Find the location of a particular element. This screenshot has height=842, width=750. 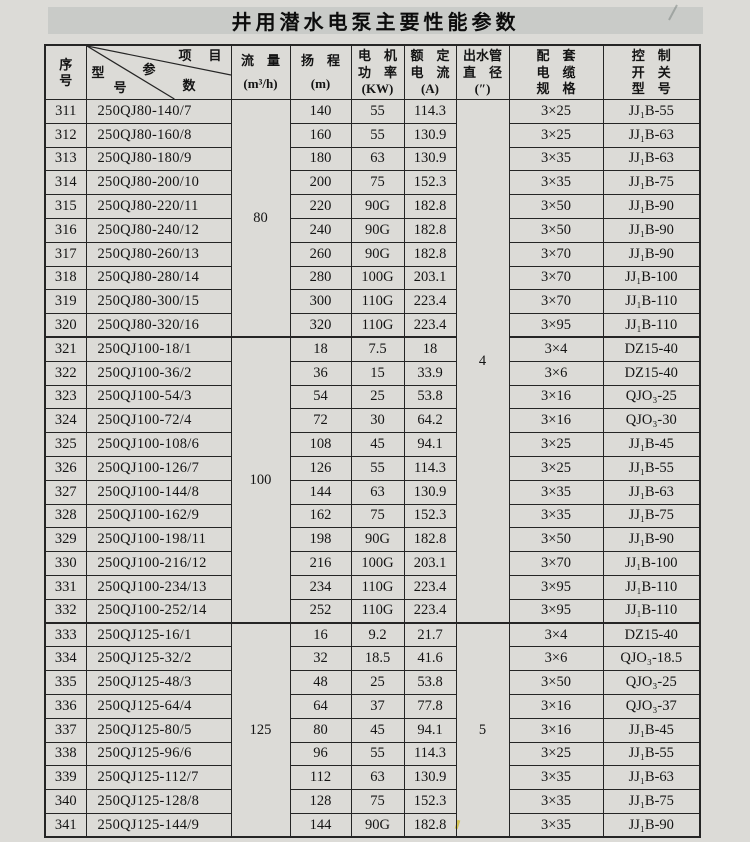

cell-model: 250QJ100-108/6 is located at coordinates (158, 444).